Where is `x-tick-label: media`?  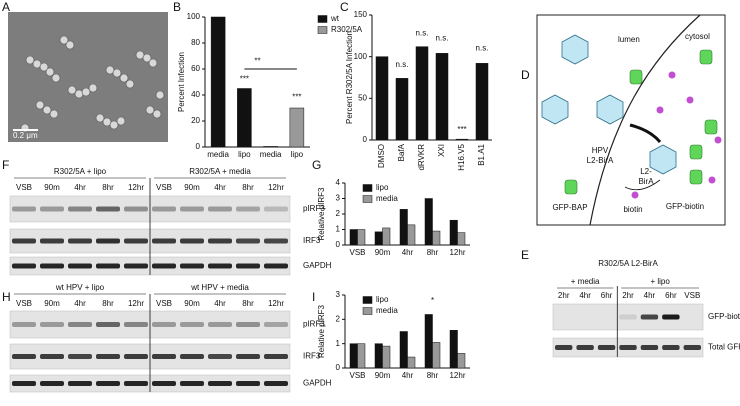 x-tick-label: media is located at coordinates (218, 154).